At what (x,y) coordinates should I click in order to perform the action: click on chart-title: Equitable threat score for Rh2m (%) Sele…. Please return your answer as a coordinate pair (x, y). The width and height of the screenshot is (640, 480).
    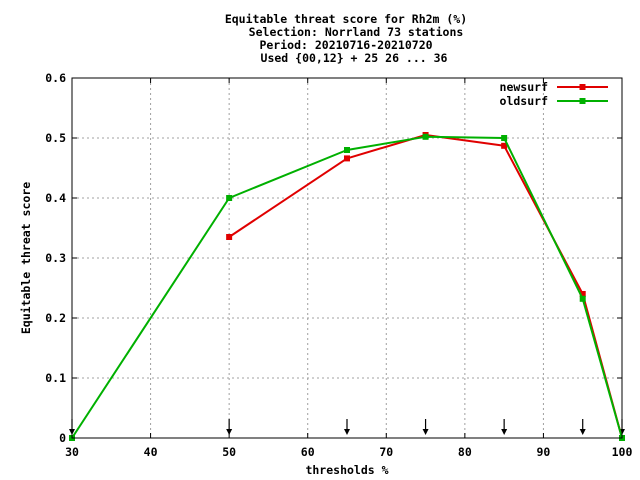
    Looking at the image, I should click on (346, 38).